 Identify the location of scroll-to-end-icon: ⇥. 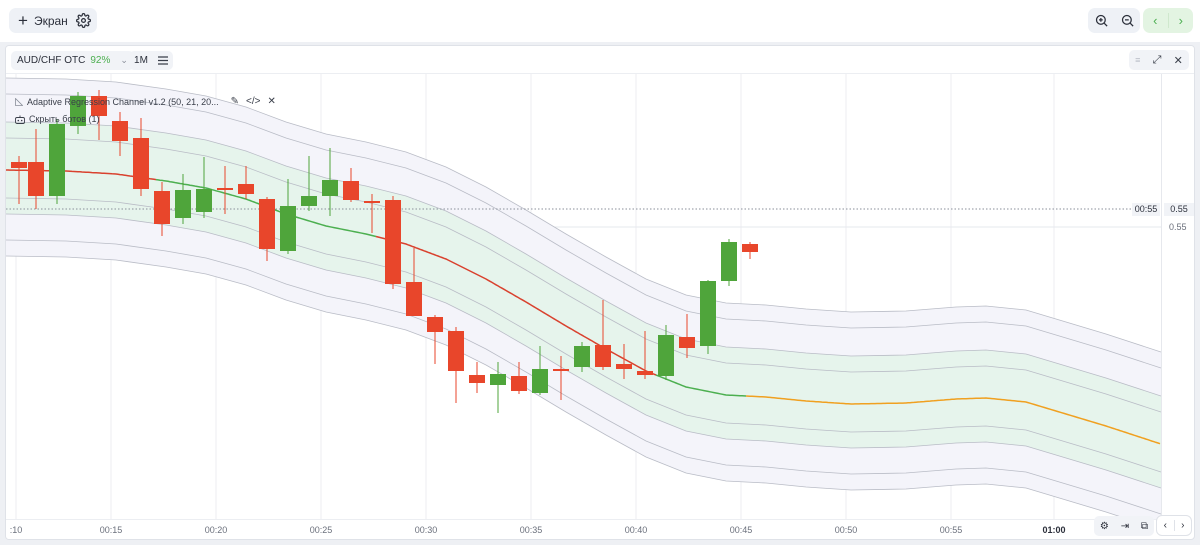
(1125, 526).